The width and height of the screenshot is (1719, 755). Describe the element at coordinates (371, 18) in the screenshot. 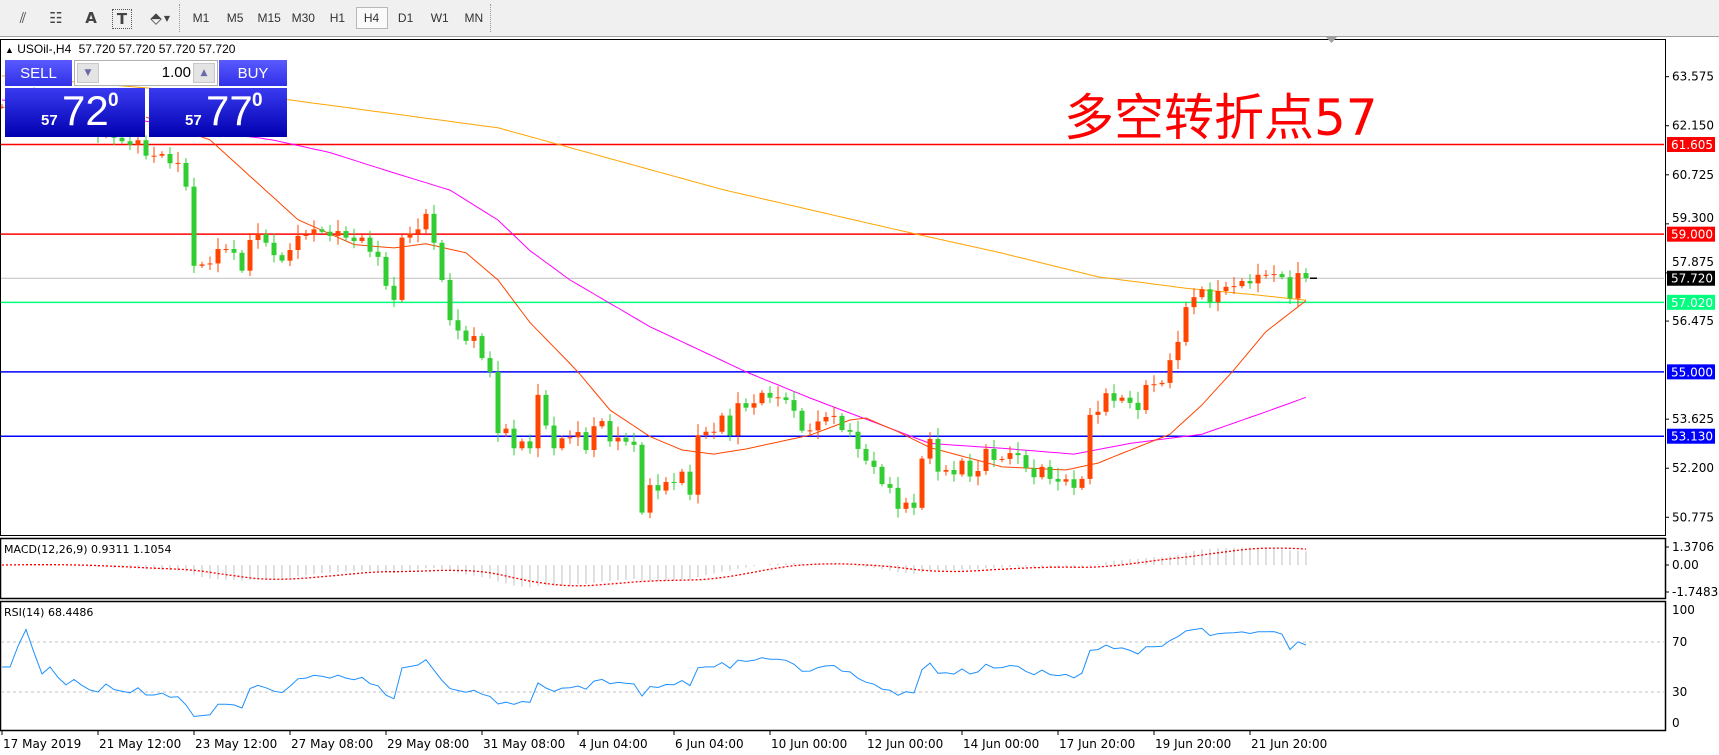

I see `timeframe-h4-button: H4` at that location.